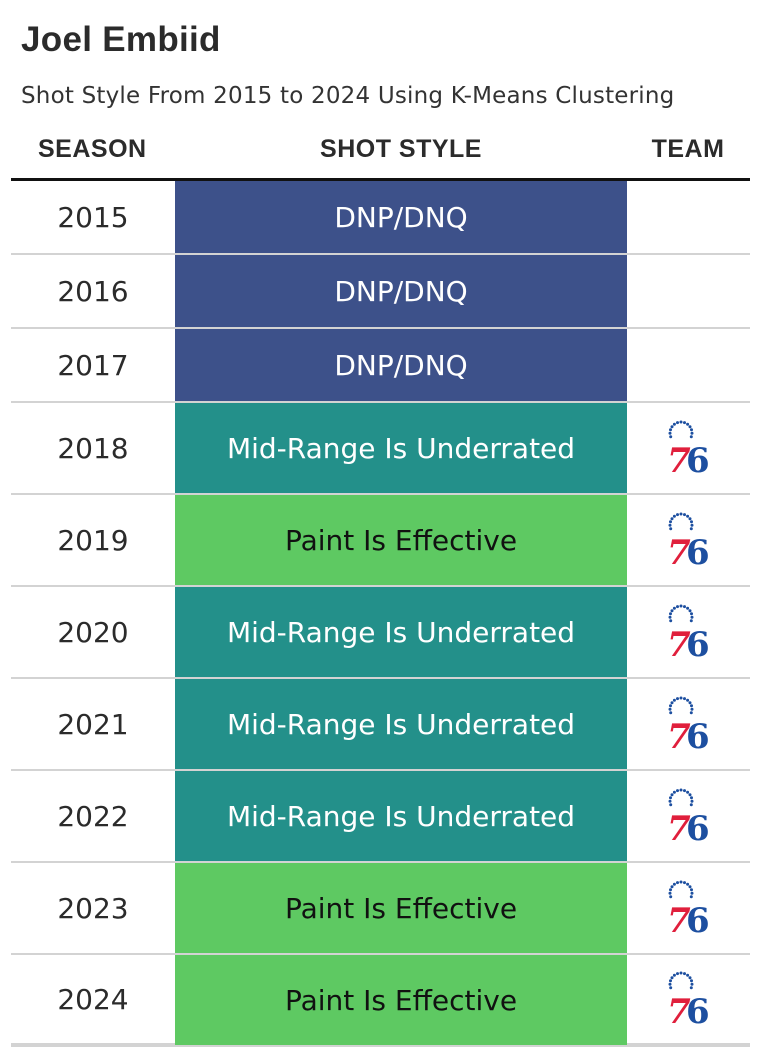 Image resolution: width=760 pixels, height=1058 pixels. I want to click on table-row: 2020 Mid-Range Is Underrated 7 6, so click(380, 633).